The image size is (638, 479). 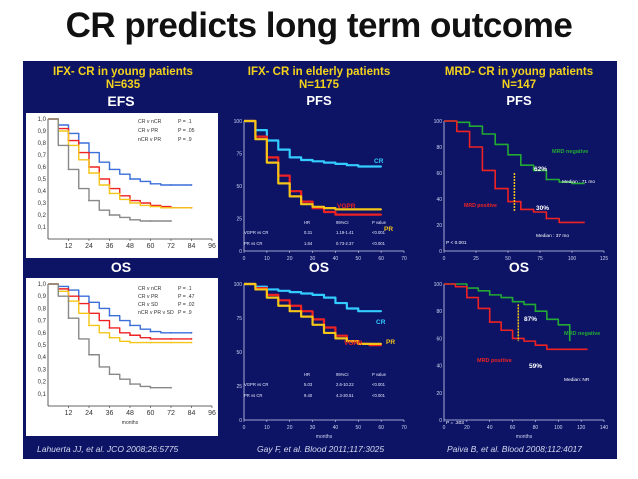 I want to click on chart-b-title: OS, so click(x=121, y=267).